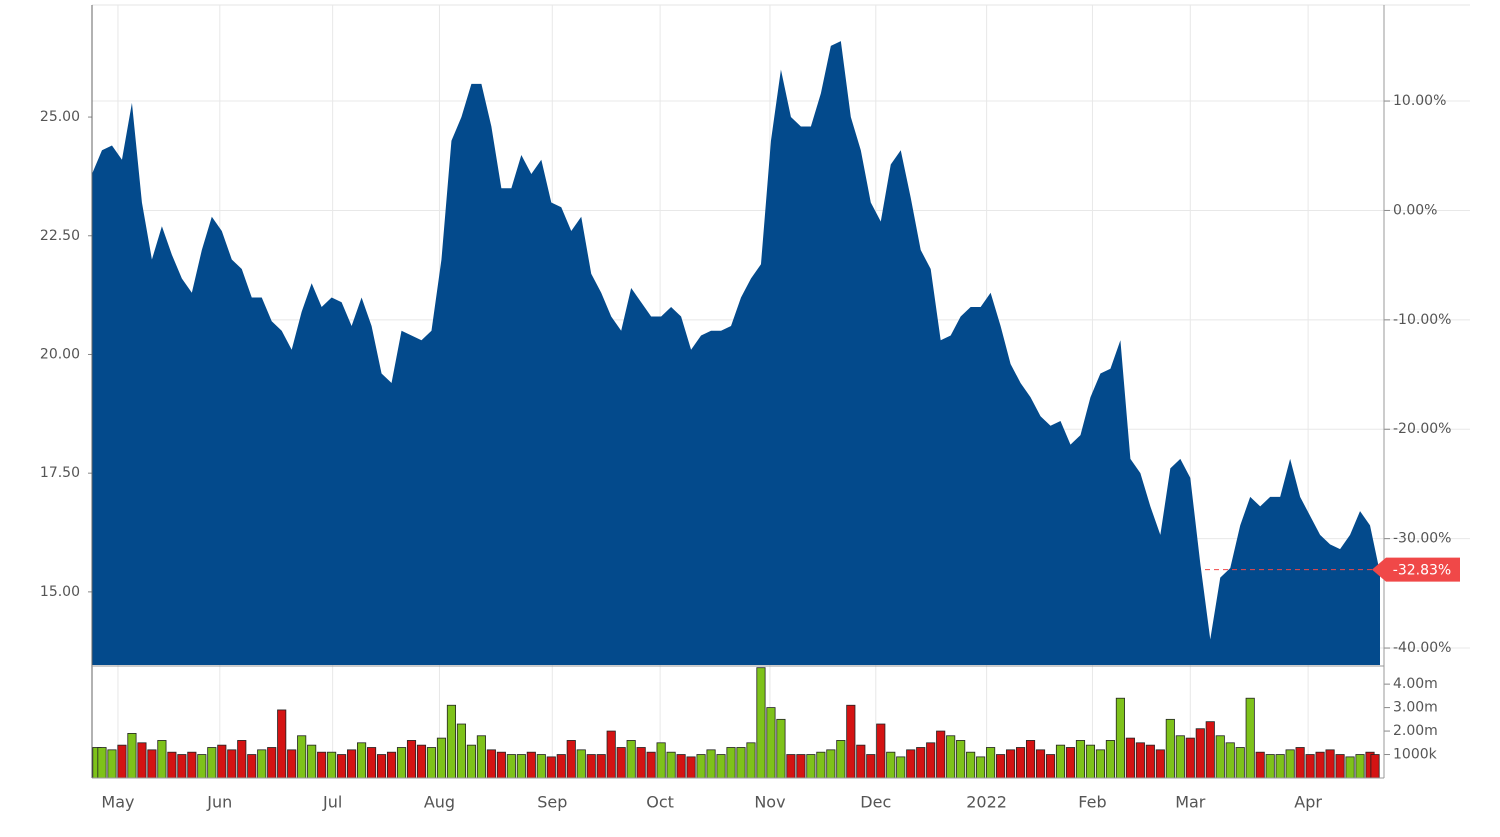 The width and height of the screenshot is (1500, 837). I want to click on volume-tick-label: 4.00m, so click(1415, 684).